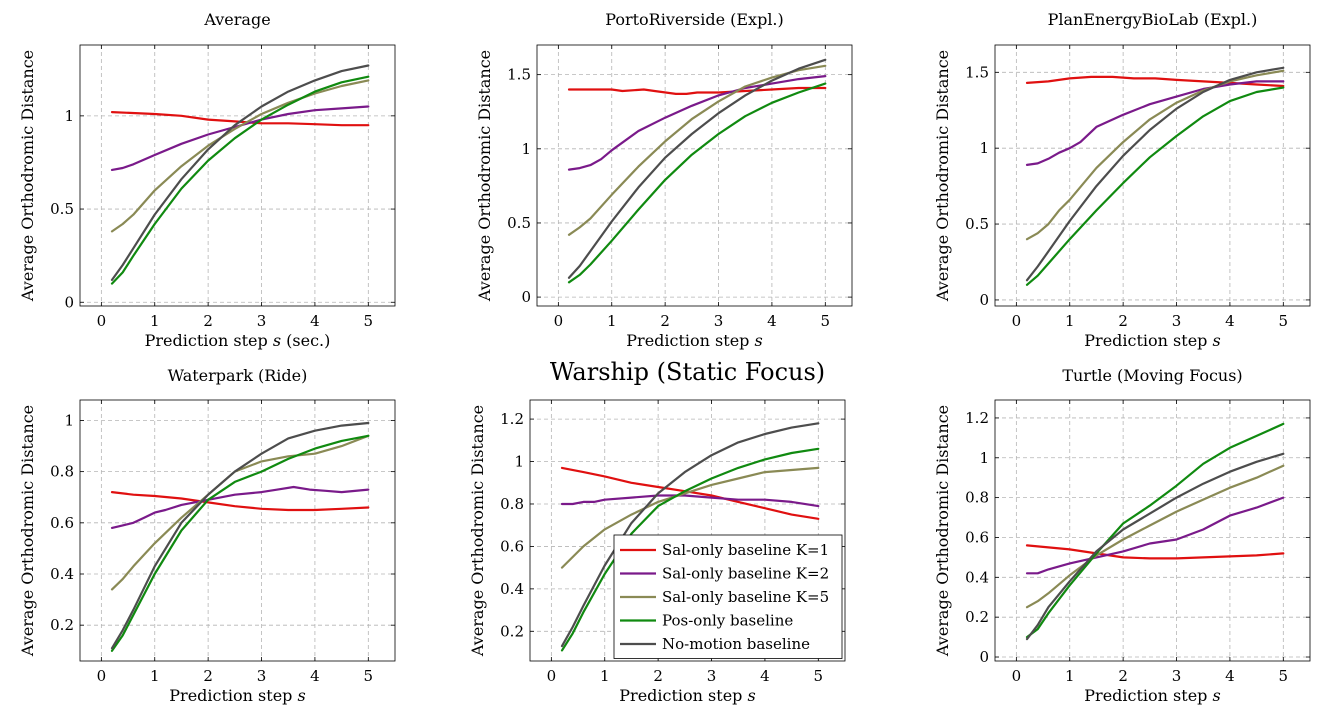 Image resolution: width=1326 pixels, height=716 pixels. What do you see at coordinates (512, 419) in the screenshot?
I see `y-tick-label: 1.2` at bounding box center [512, 419].